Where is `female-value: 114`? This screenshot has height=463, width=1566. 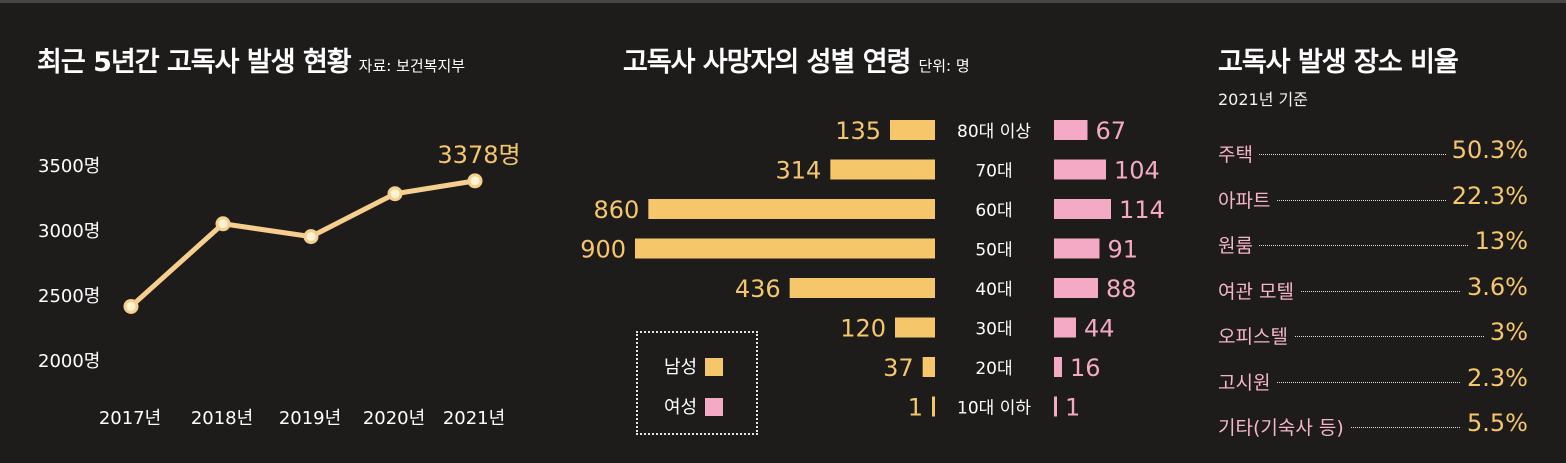
female-value: 114 is located at coordinates (1142, 210).